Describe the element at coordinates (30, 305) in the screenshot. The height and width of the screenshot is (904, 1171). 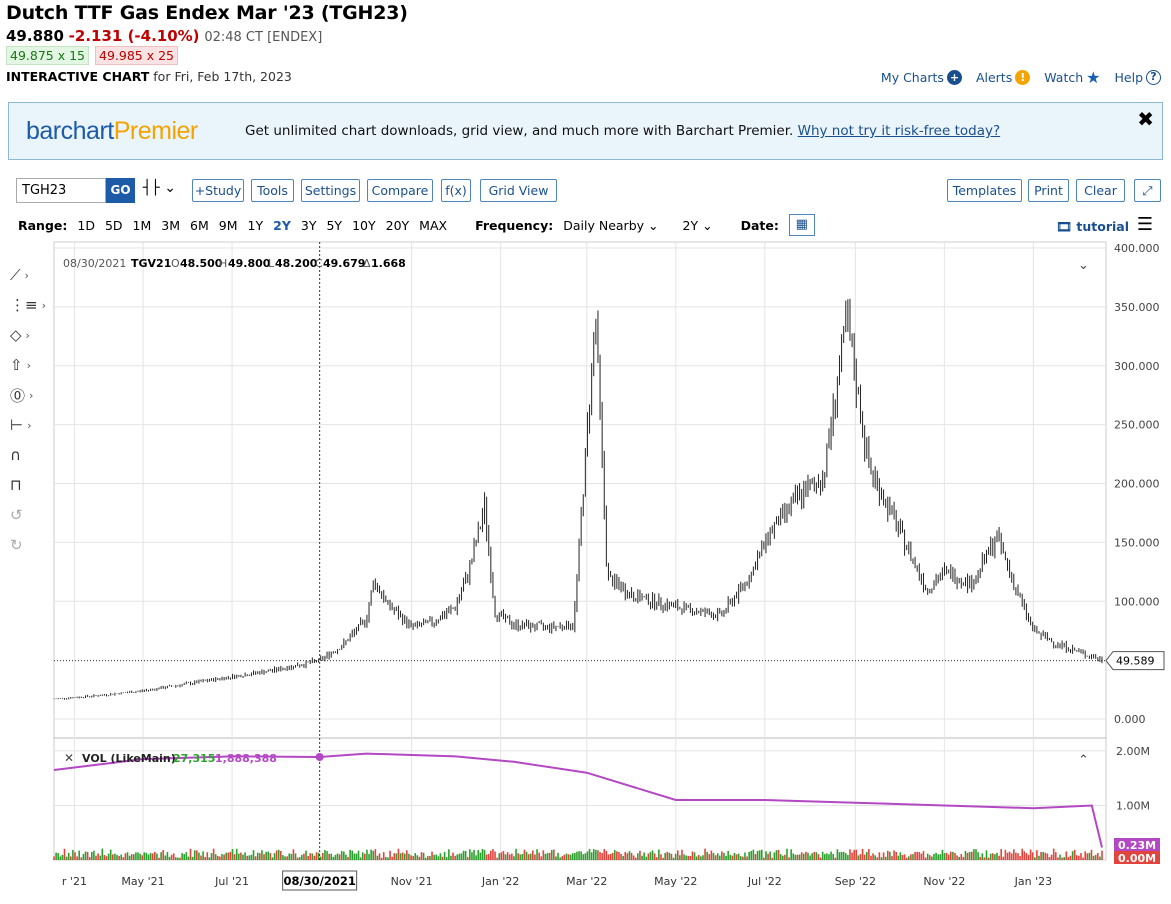
I see `fib-tool: ⋮≡ ›` at that location.